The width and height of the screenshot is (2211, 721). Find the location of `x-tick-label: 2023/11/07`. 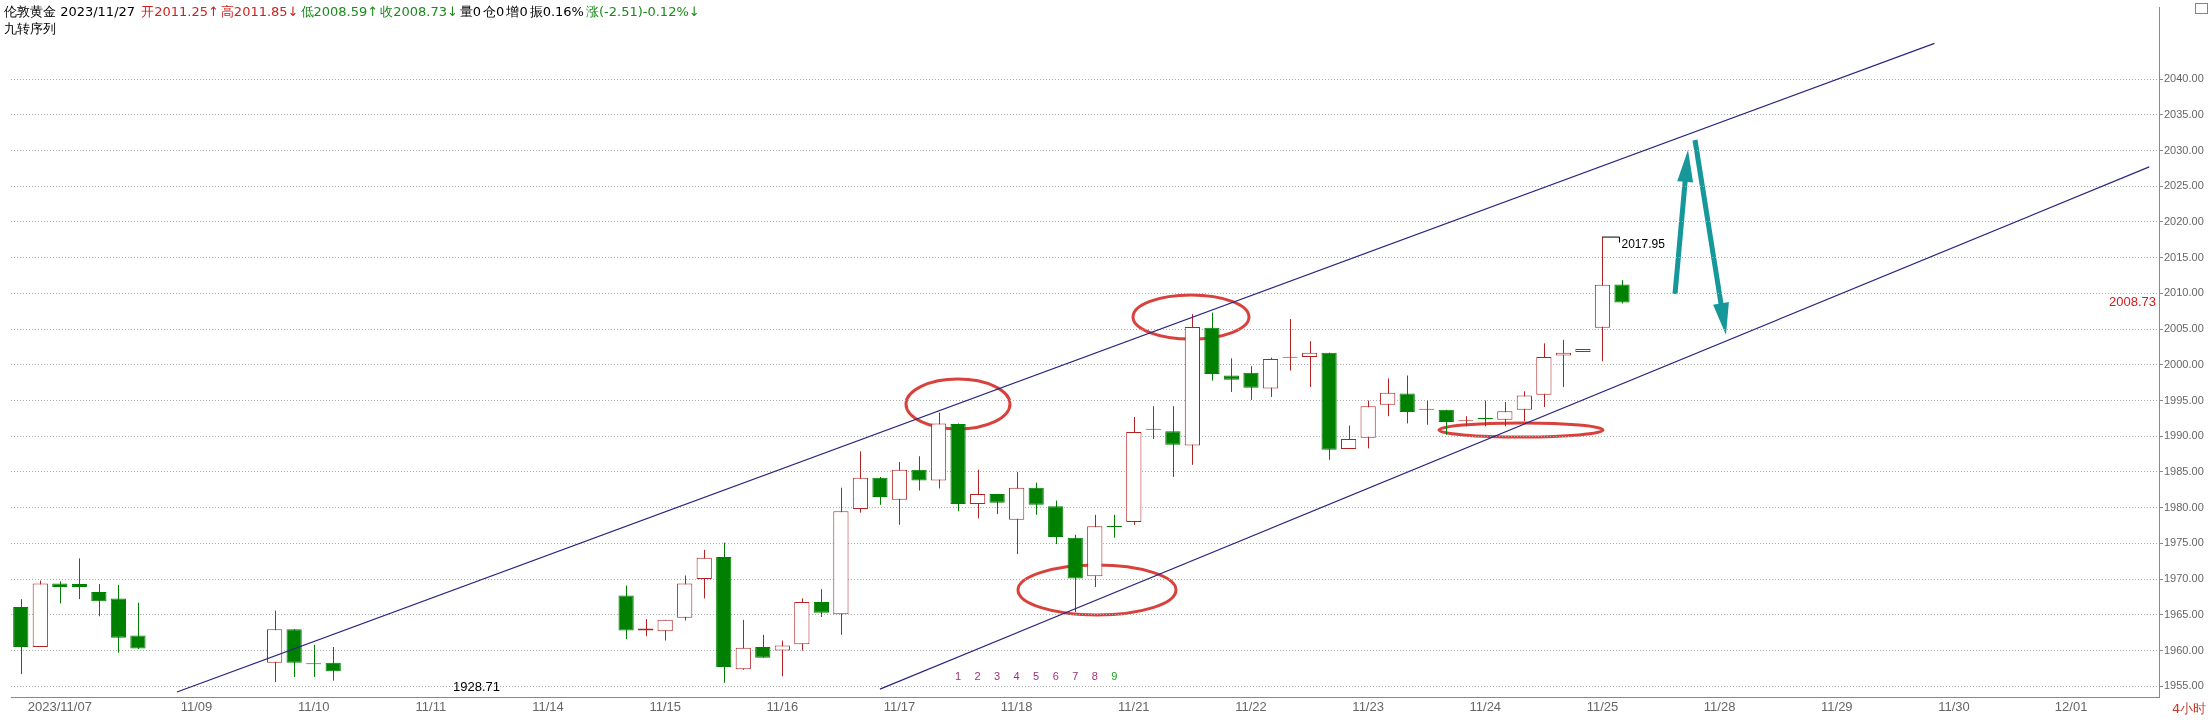

x-tick-label: 2023/11/07 is located at coordinates (59, 707).